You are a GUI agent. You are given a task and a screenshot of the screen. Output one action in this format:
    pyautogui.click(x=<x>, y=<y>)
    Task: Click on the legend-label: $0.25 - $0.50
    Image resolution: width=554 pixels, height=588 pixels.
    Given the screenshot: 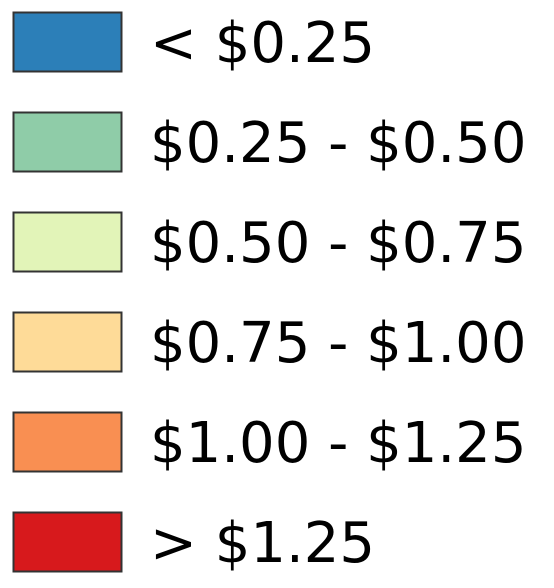 What is the action you would take?
    pyautogui.click(x=338, y=143)
    